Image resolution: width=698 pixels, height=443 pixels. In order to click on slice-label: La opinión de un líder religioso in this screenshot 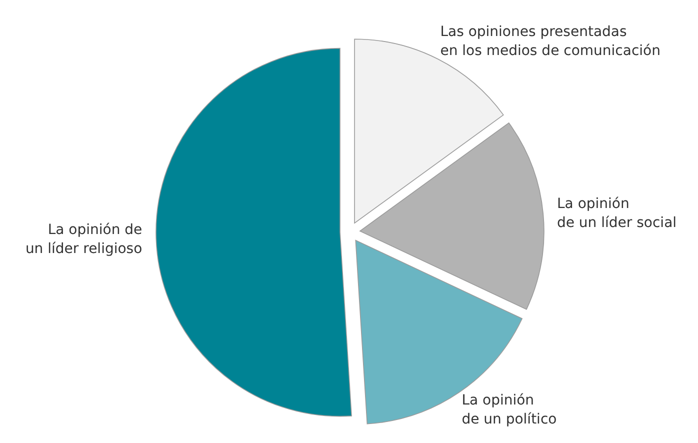, I will do `click(83, 240)`.